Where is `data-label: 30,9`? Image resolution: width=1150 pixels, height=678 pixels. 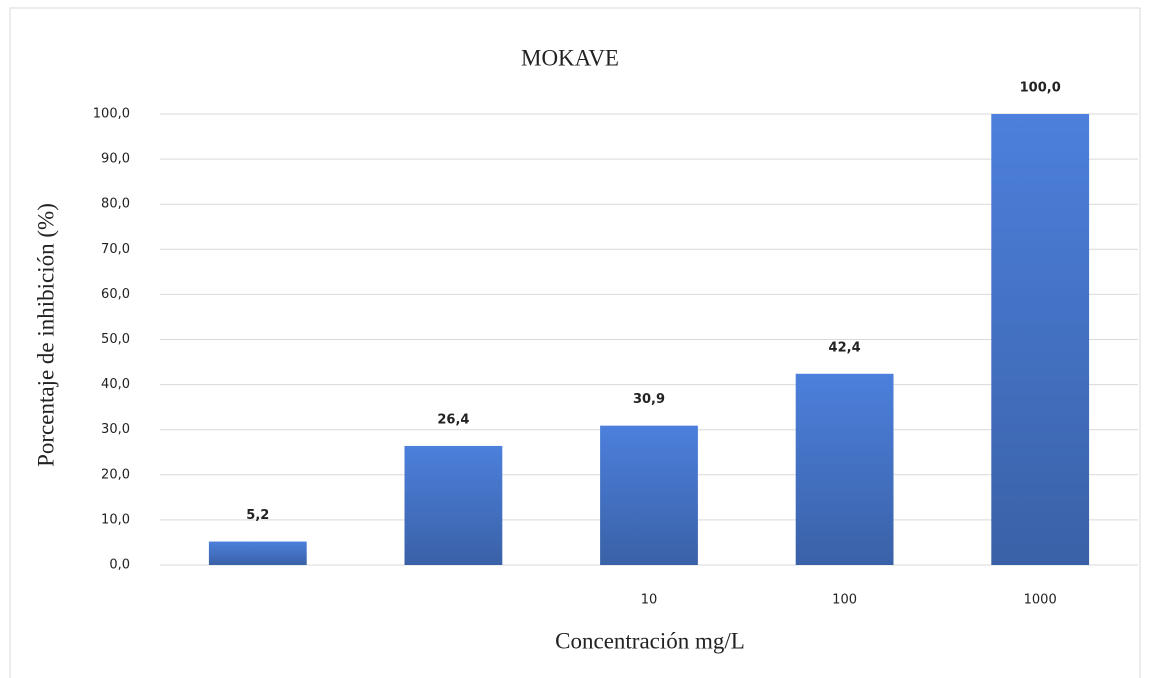 data-label: 30,9 is located at coordinates (649, 399).